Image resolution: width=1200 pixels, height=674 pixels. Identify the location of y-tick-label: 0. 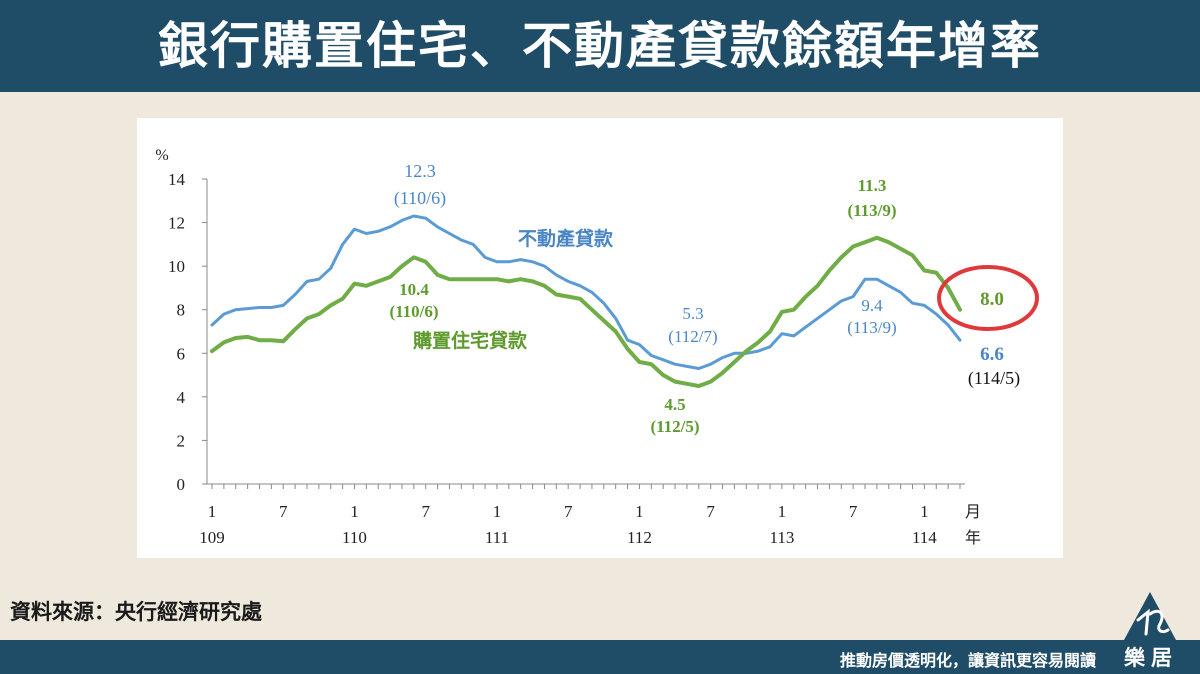
(181, 484).